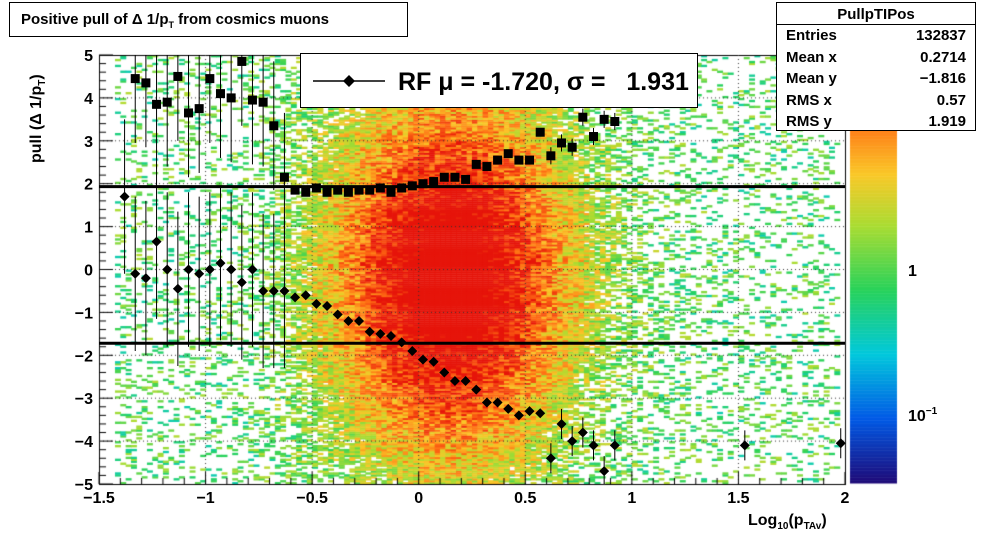  I want to click on stats-key: Mean y, so click(811, 78).